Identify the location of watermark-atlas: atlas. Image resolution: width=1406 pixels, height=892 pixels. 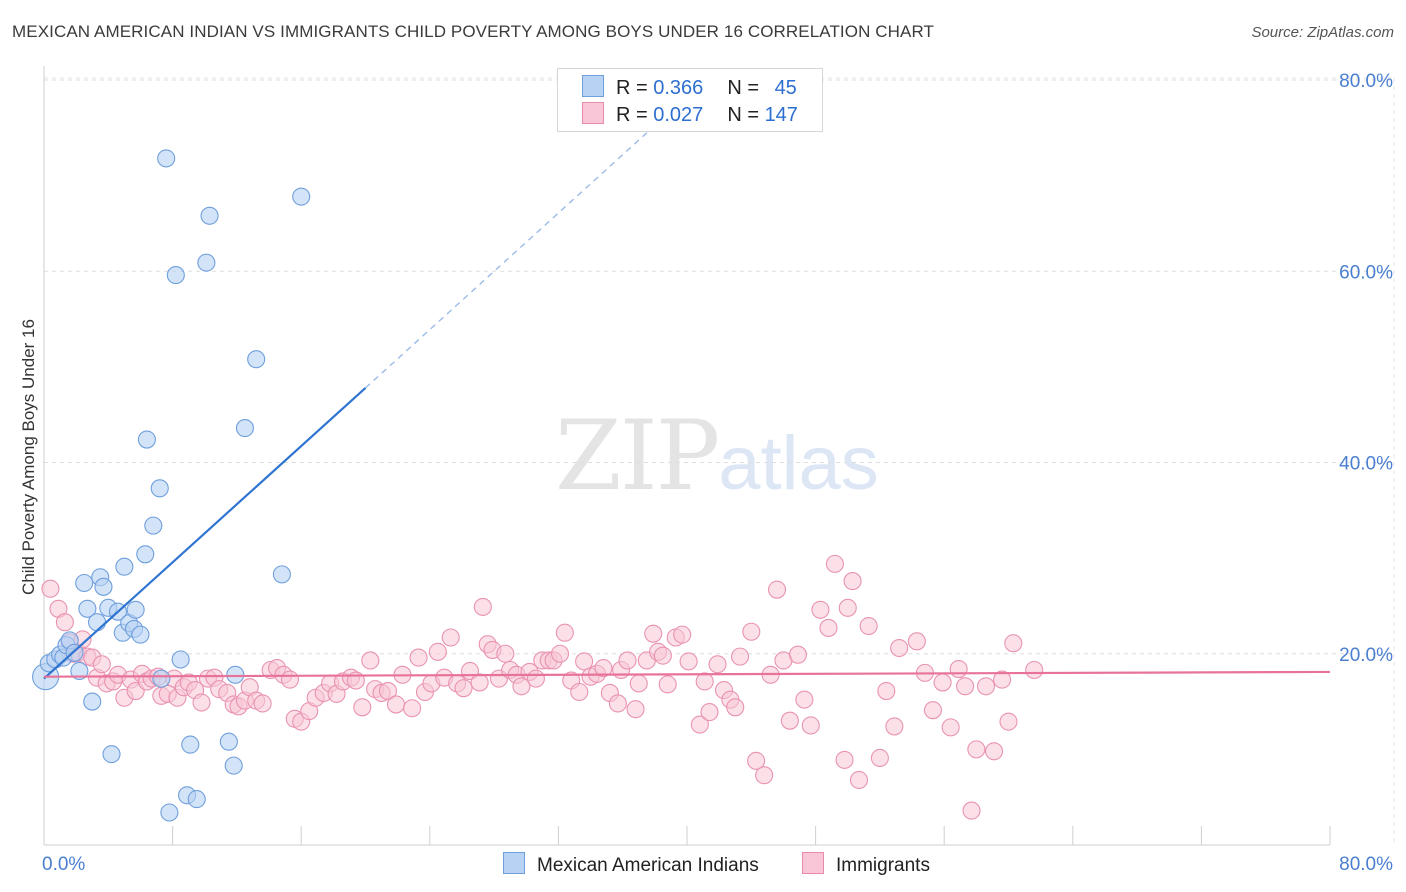
(798, 463).